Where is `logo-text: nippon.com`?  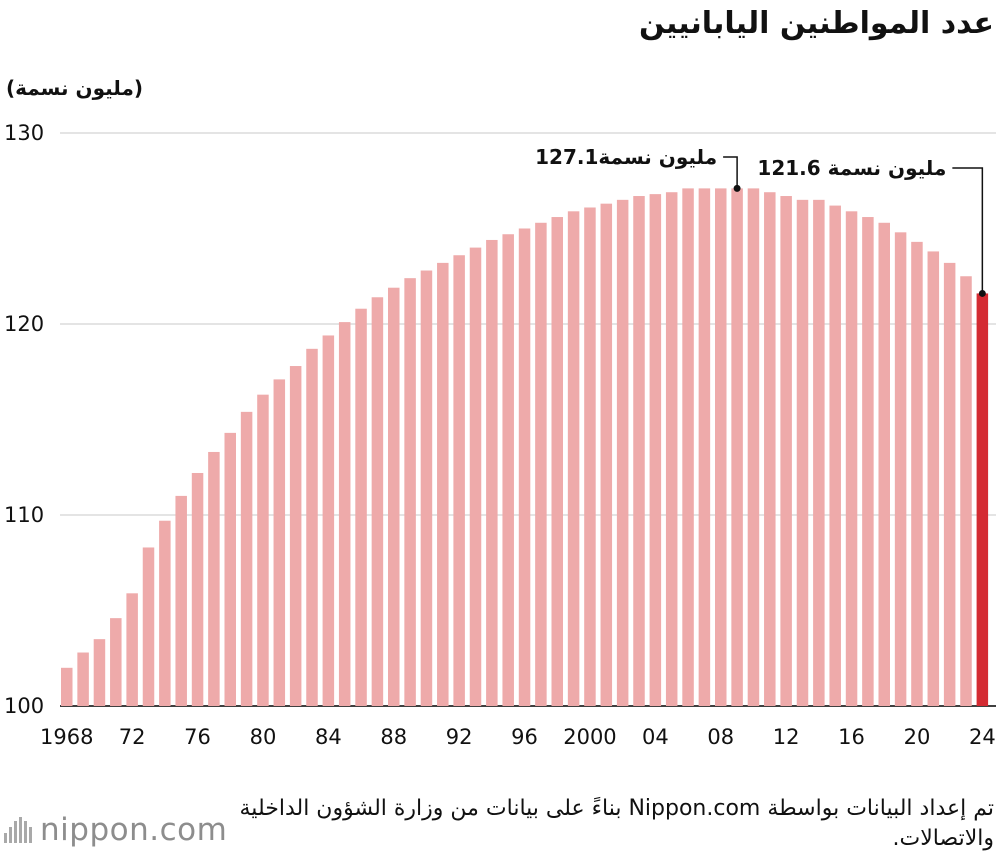
logo-text: nippon.com is located at coordinates (133, 830).